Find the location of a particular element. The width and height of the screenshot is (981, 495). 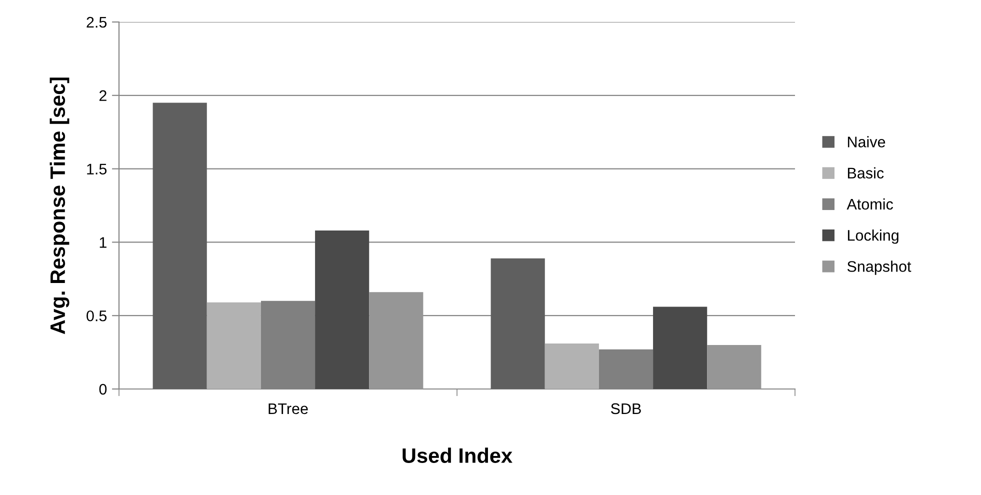

legend-label: Locking is located at coordinates (873, 237).